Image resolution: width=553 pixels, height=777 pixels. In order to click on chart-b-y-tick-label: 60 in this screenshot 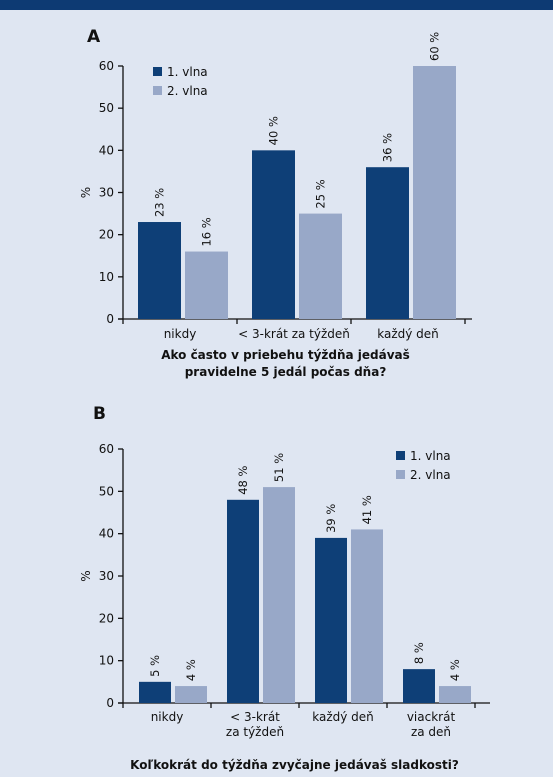, I will do `click(106, 449)`.